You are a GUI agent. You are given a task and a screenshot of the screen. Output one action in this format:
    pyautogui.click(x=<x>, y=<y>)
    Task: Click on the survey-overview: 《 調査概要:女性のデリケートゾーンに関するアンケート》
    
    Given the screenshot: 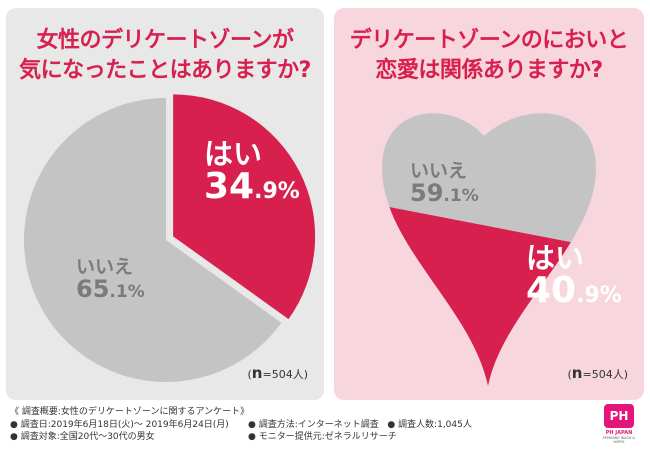 What is the action you would take?
    pyautogui.click(x=130, y=412)
    